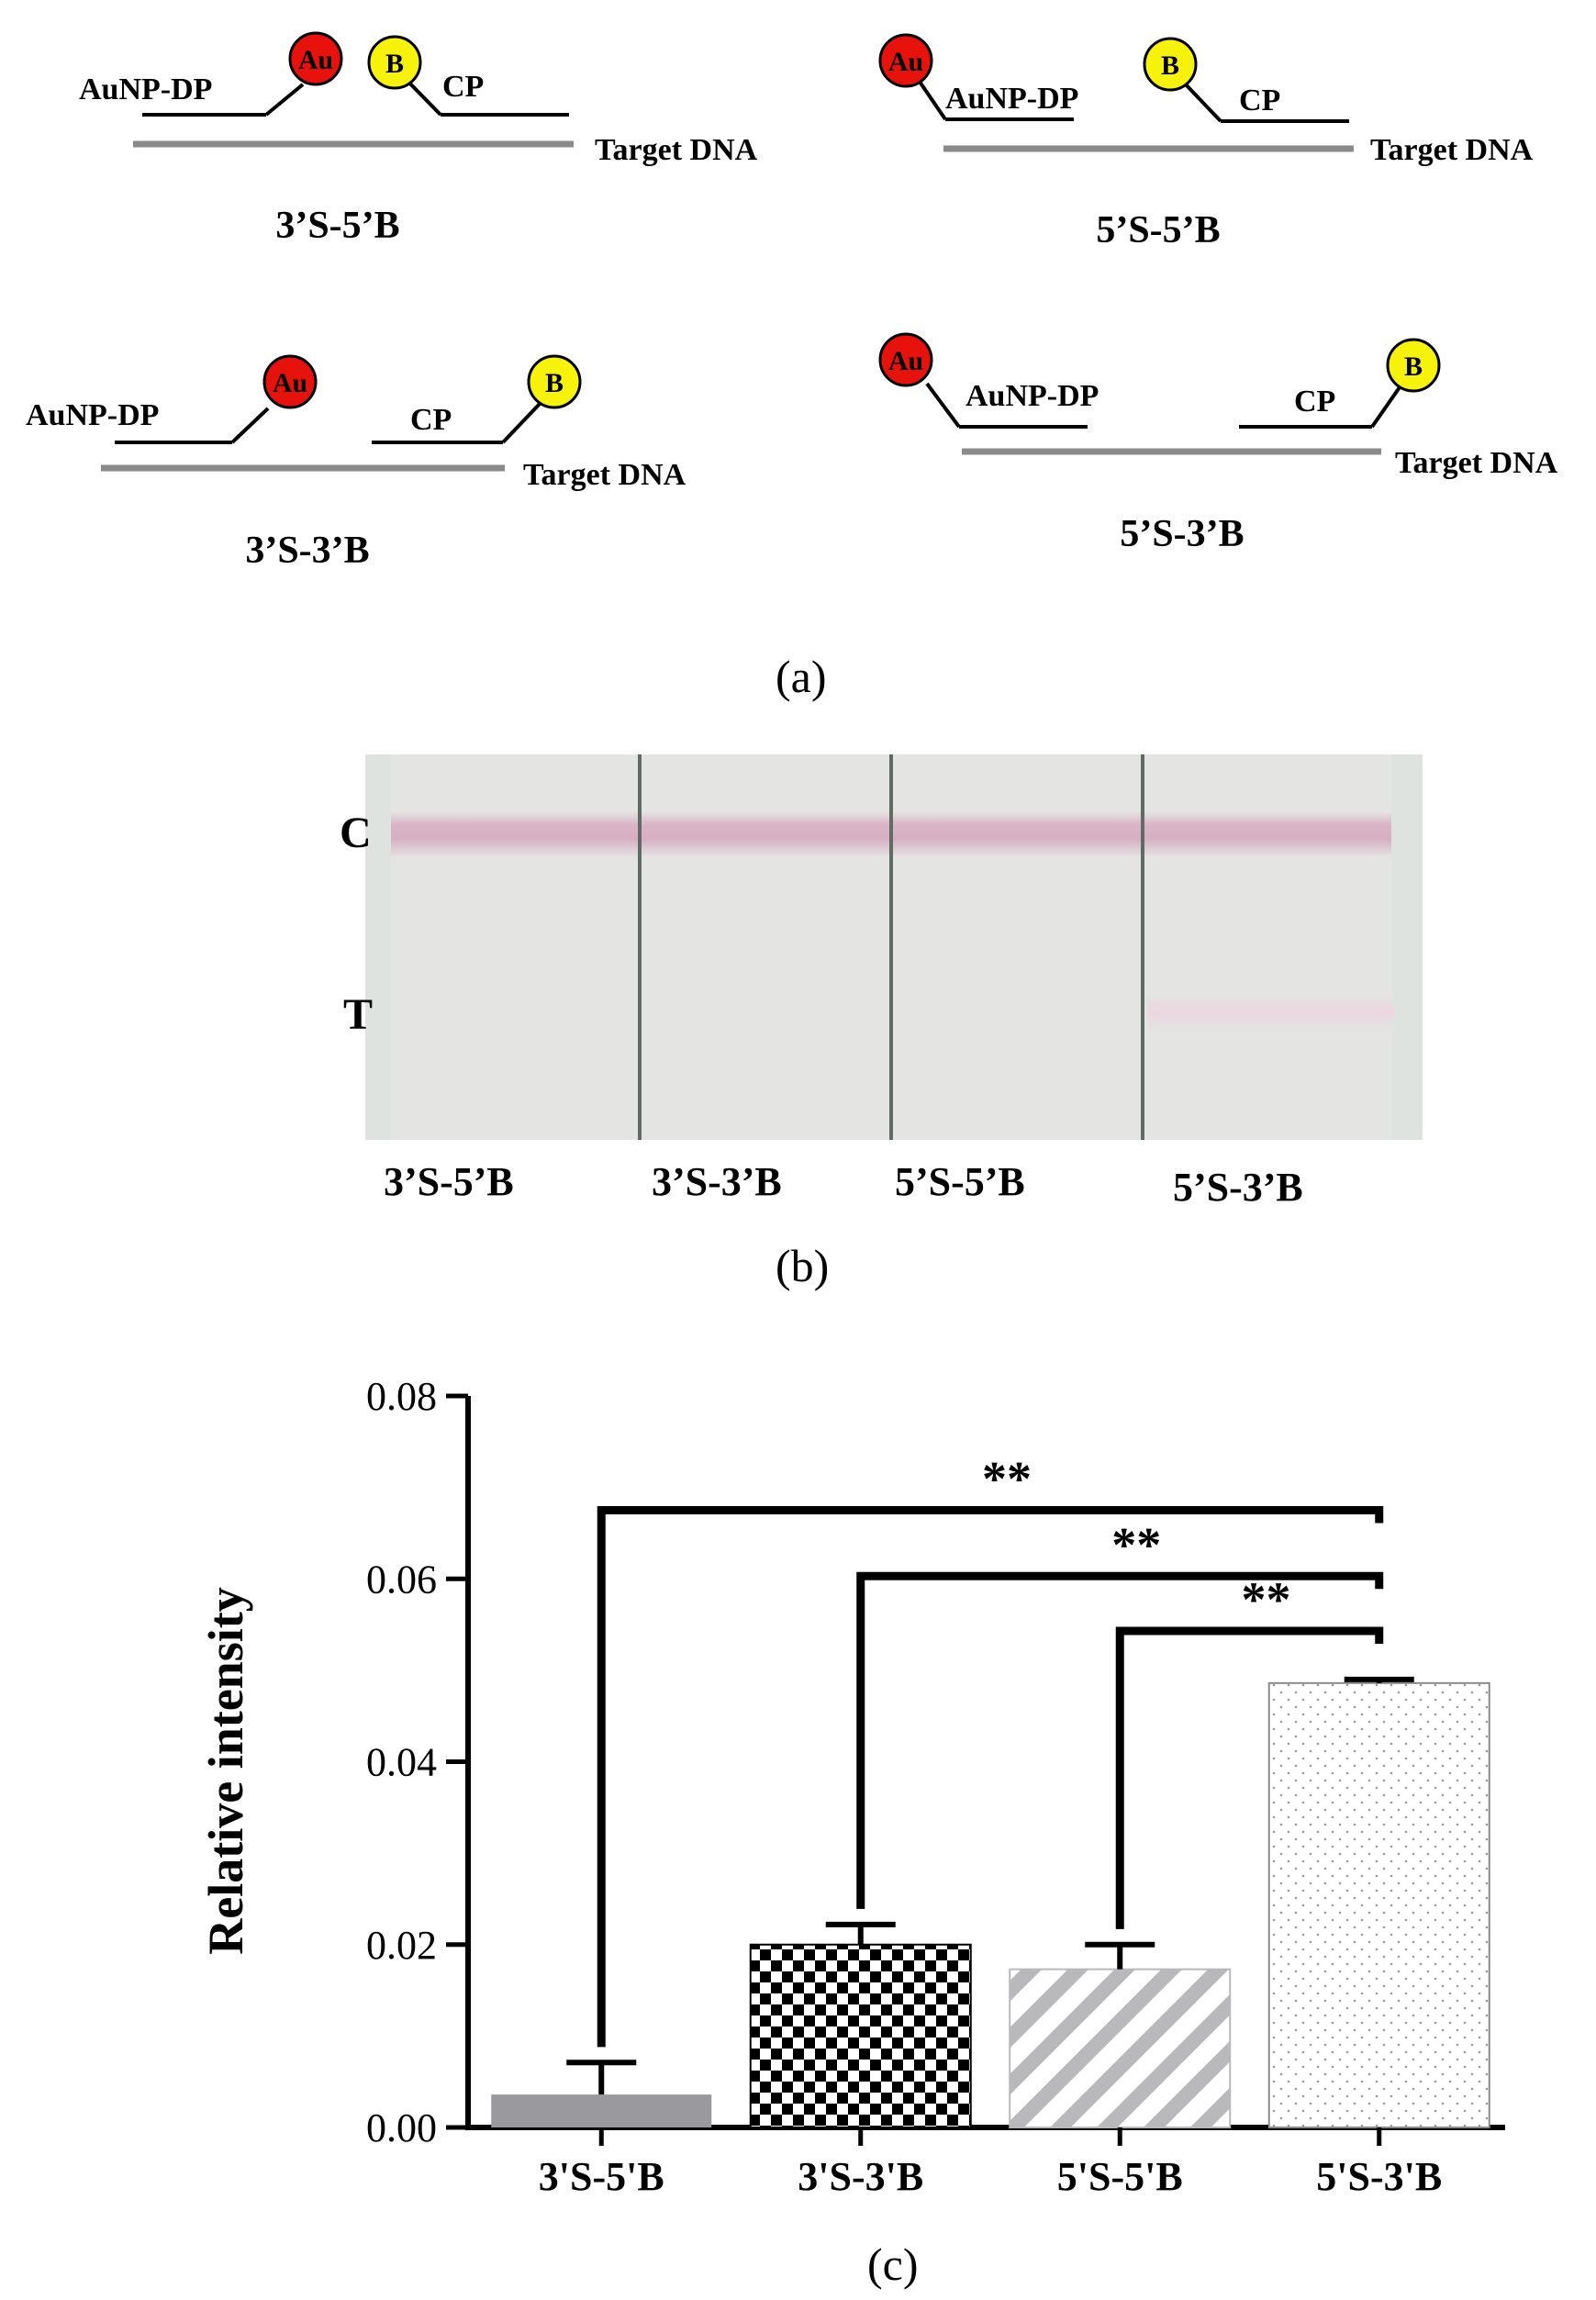  Describe the element at coordinates (337, 226) in the screenshot. I see `scheme-title: 3’S-5’B` at that location.